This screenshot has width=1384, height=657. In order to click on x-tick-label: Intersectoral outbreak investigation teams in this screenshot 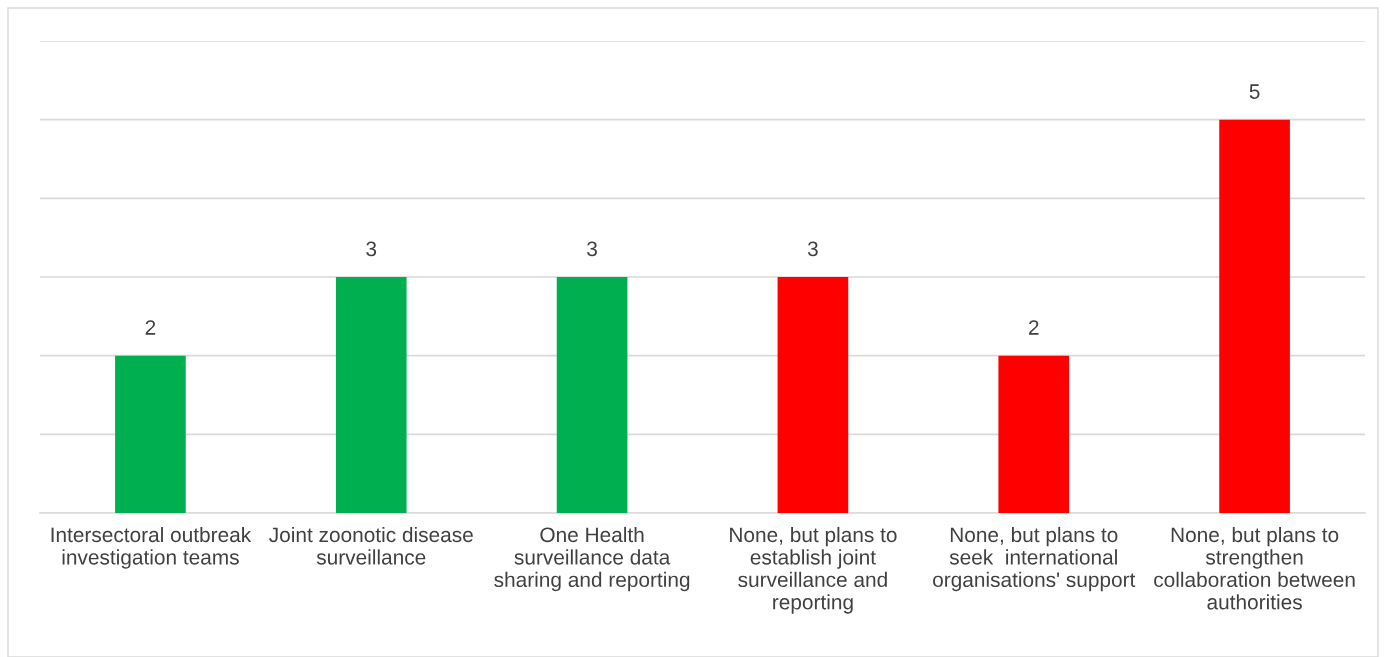, I will do `click(151, 547)`.